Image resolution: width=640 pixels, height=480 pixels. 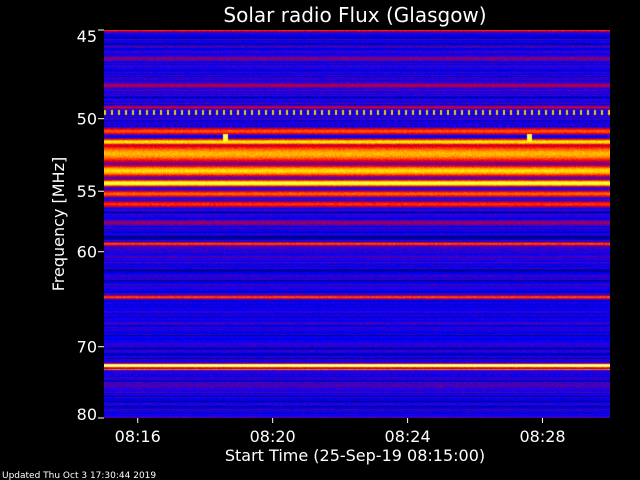 I want to click on x-tick-label: 08:20, so click(x=273, y=436).